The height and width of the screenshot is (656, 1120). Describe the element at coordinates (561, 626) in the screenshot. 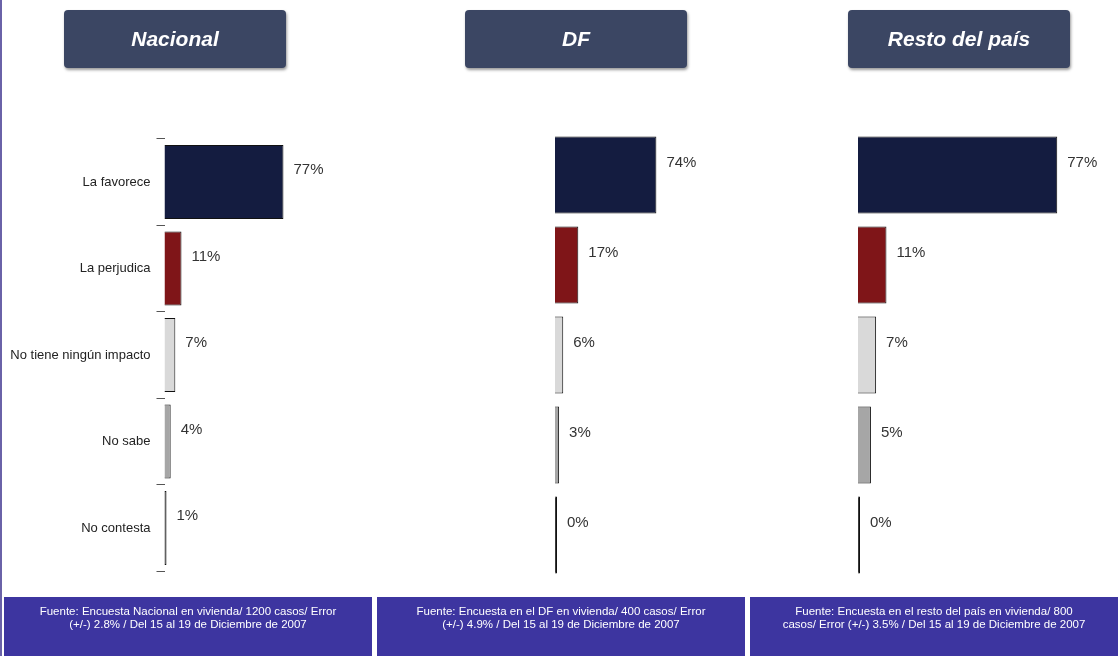

I see `source-note: Fuente: Encuesta en el DF en vivienda/ 400 casos/ Error (+/-) 4.9% / Del 15 al 19 de Diciembre de 2007` at that location.